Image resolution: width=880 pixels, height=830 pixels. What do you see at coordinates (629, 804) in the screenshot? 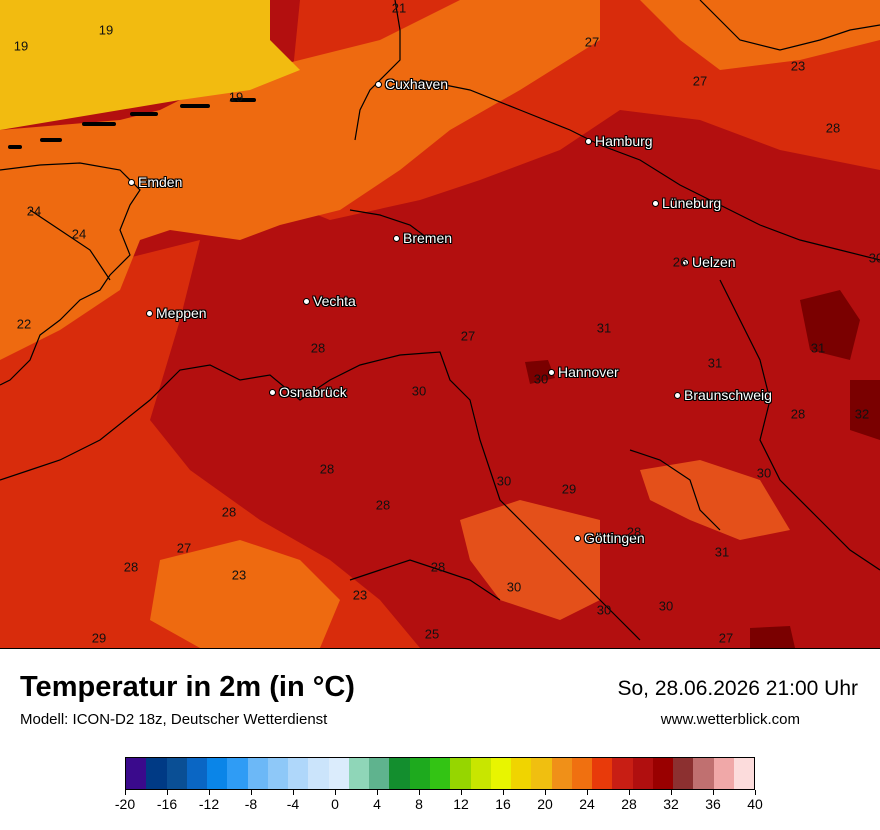
I see `legend-tick-label: 28` at bounding box center [629, 804].